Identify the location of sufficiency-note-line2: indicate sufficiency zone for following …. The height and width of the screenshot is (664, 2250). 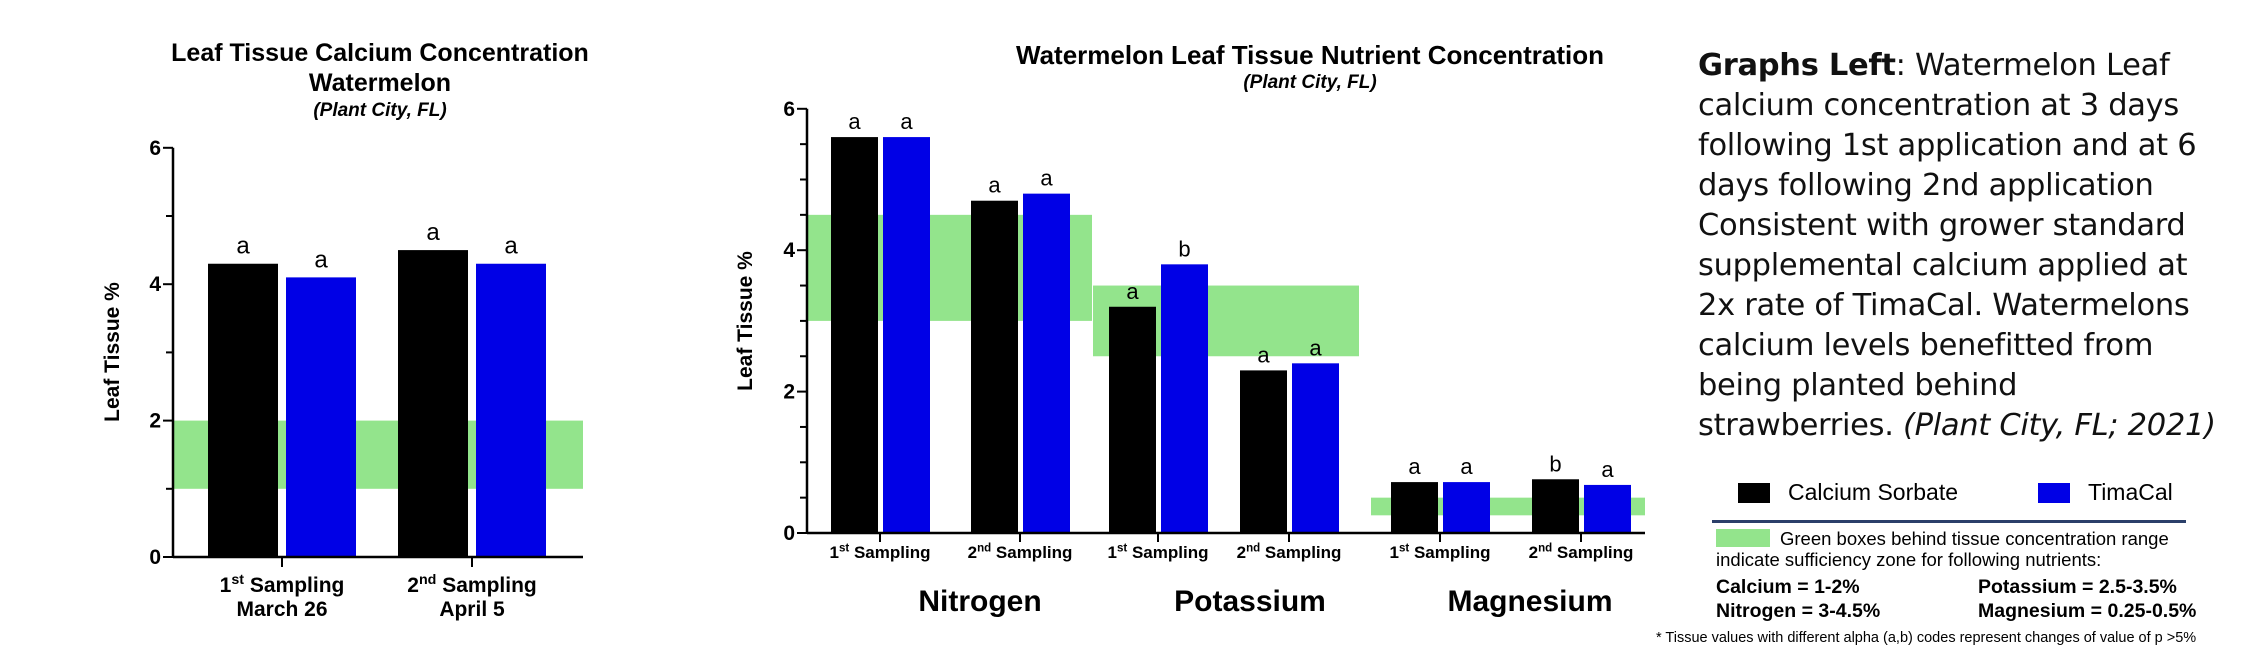
(1909, 559).